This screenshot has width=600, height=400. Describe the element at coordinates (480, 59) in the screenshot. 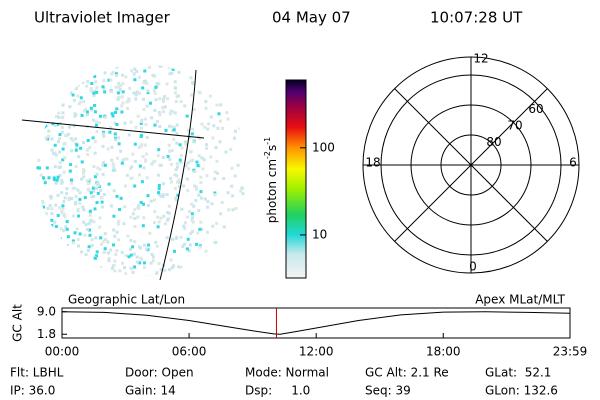

I see `hour-label: 12` at that location.